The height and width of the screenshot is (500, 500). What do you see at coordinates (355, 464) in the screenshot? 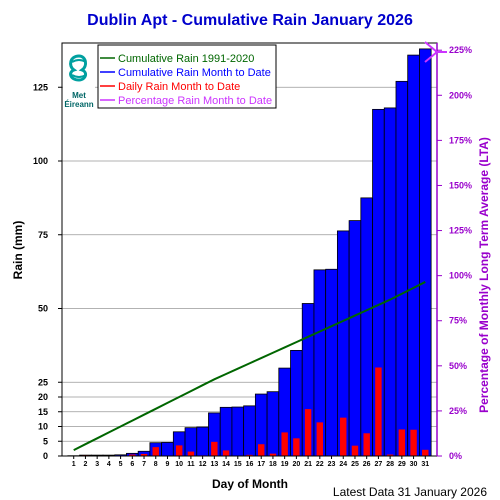
I see `x-tick-label: 25` at bounding box center [355, 464].